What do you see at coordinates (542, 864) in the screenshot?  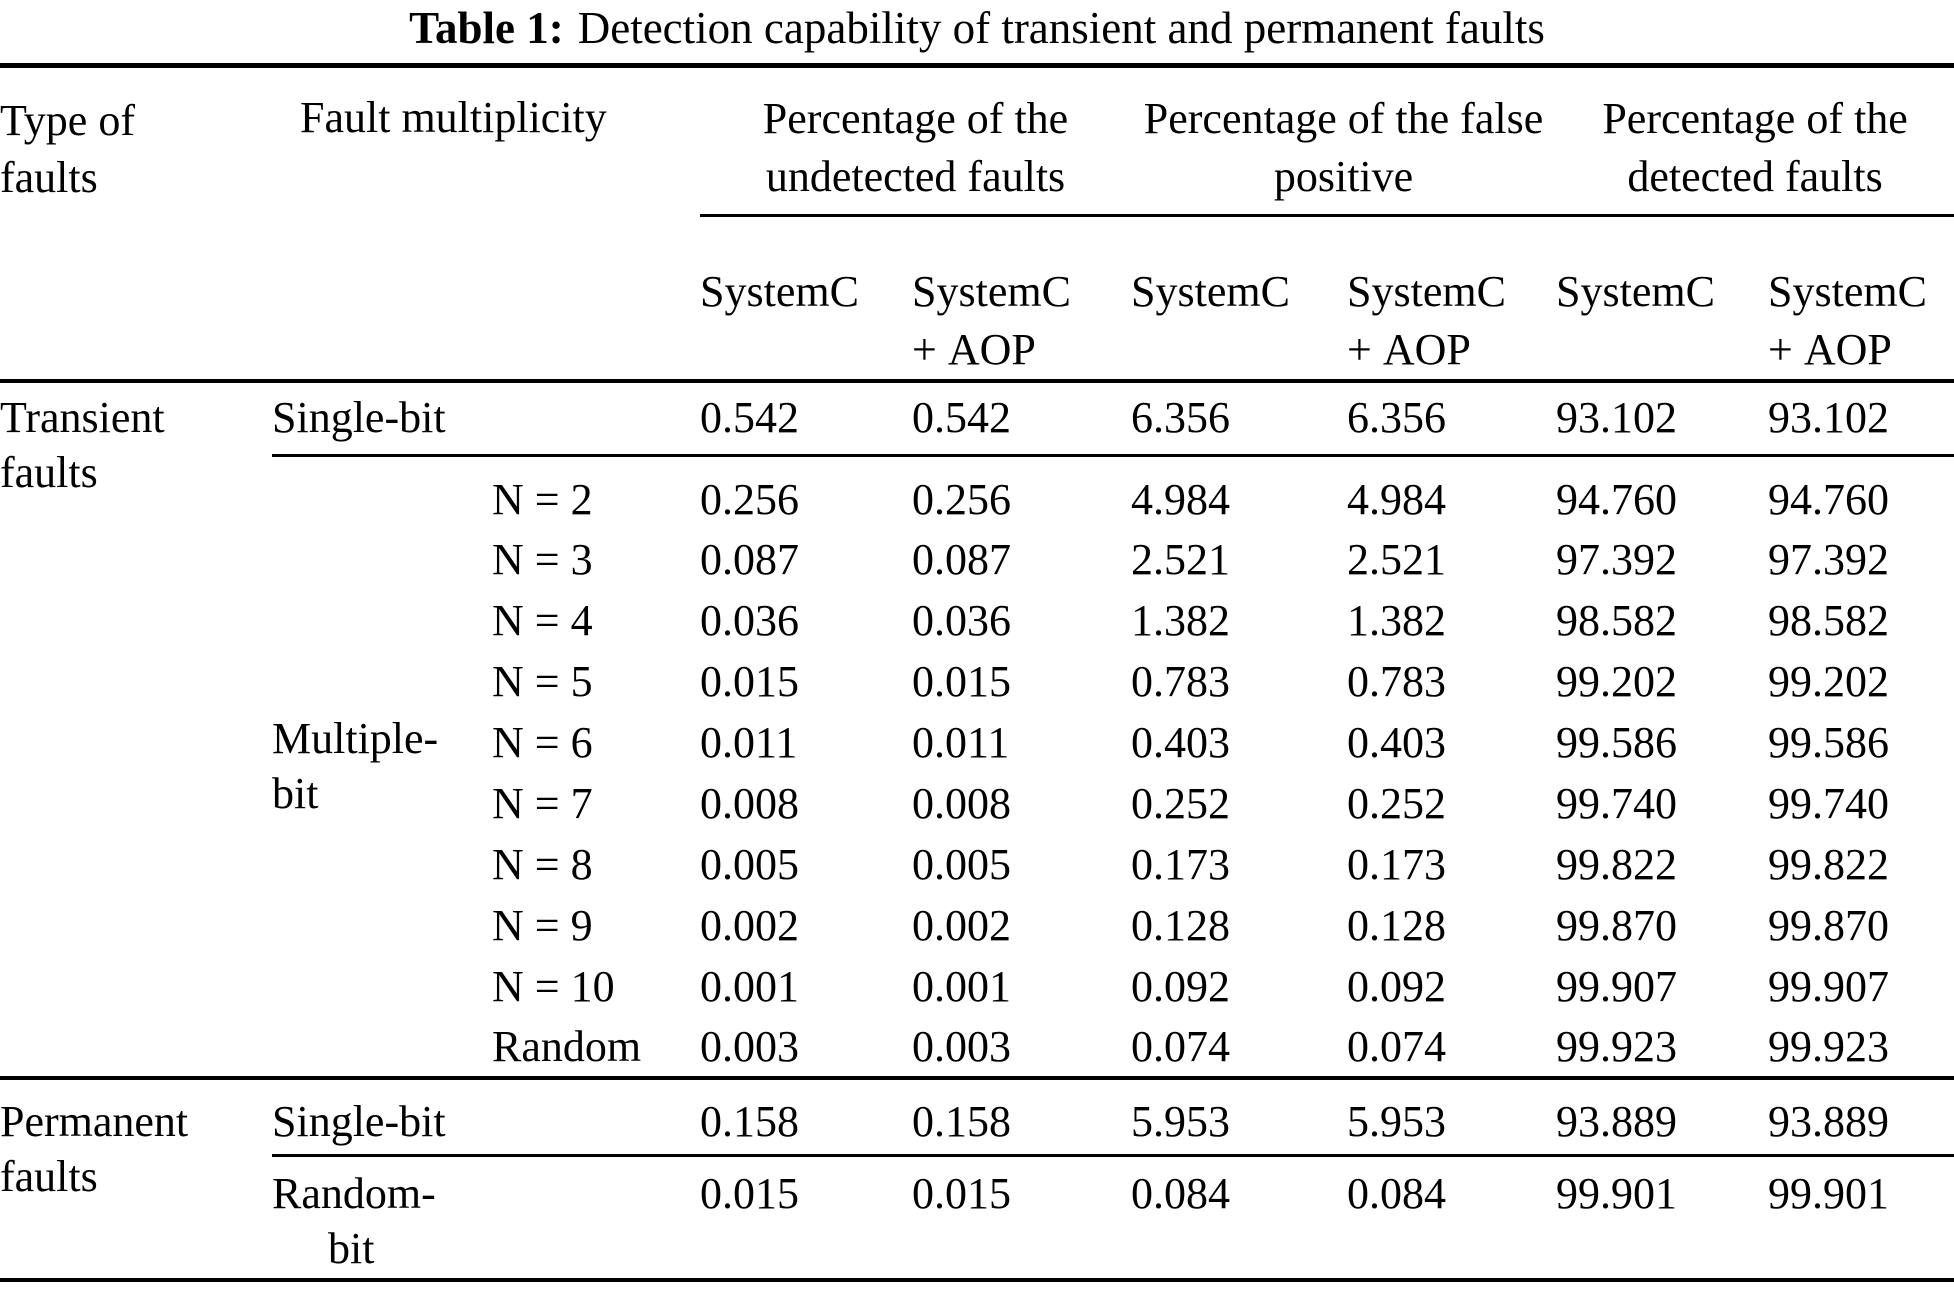 I see `row-label-n8: N = 8` at bounding box center [542, 864].